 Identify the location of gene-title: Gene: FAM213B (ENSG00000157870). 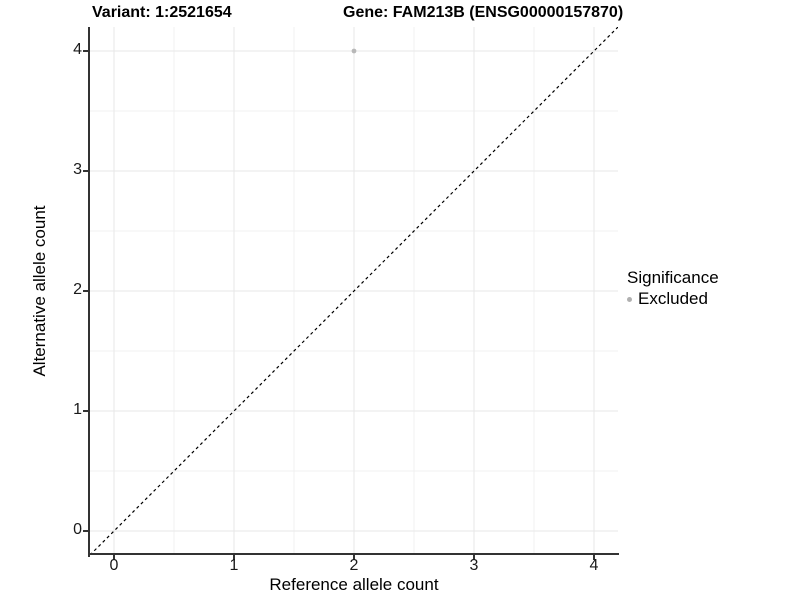
(483, 12).